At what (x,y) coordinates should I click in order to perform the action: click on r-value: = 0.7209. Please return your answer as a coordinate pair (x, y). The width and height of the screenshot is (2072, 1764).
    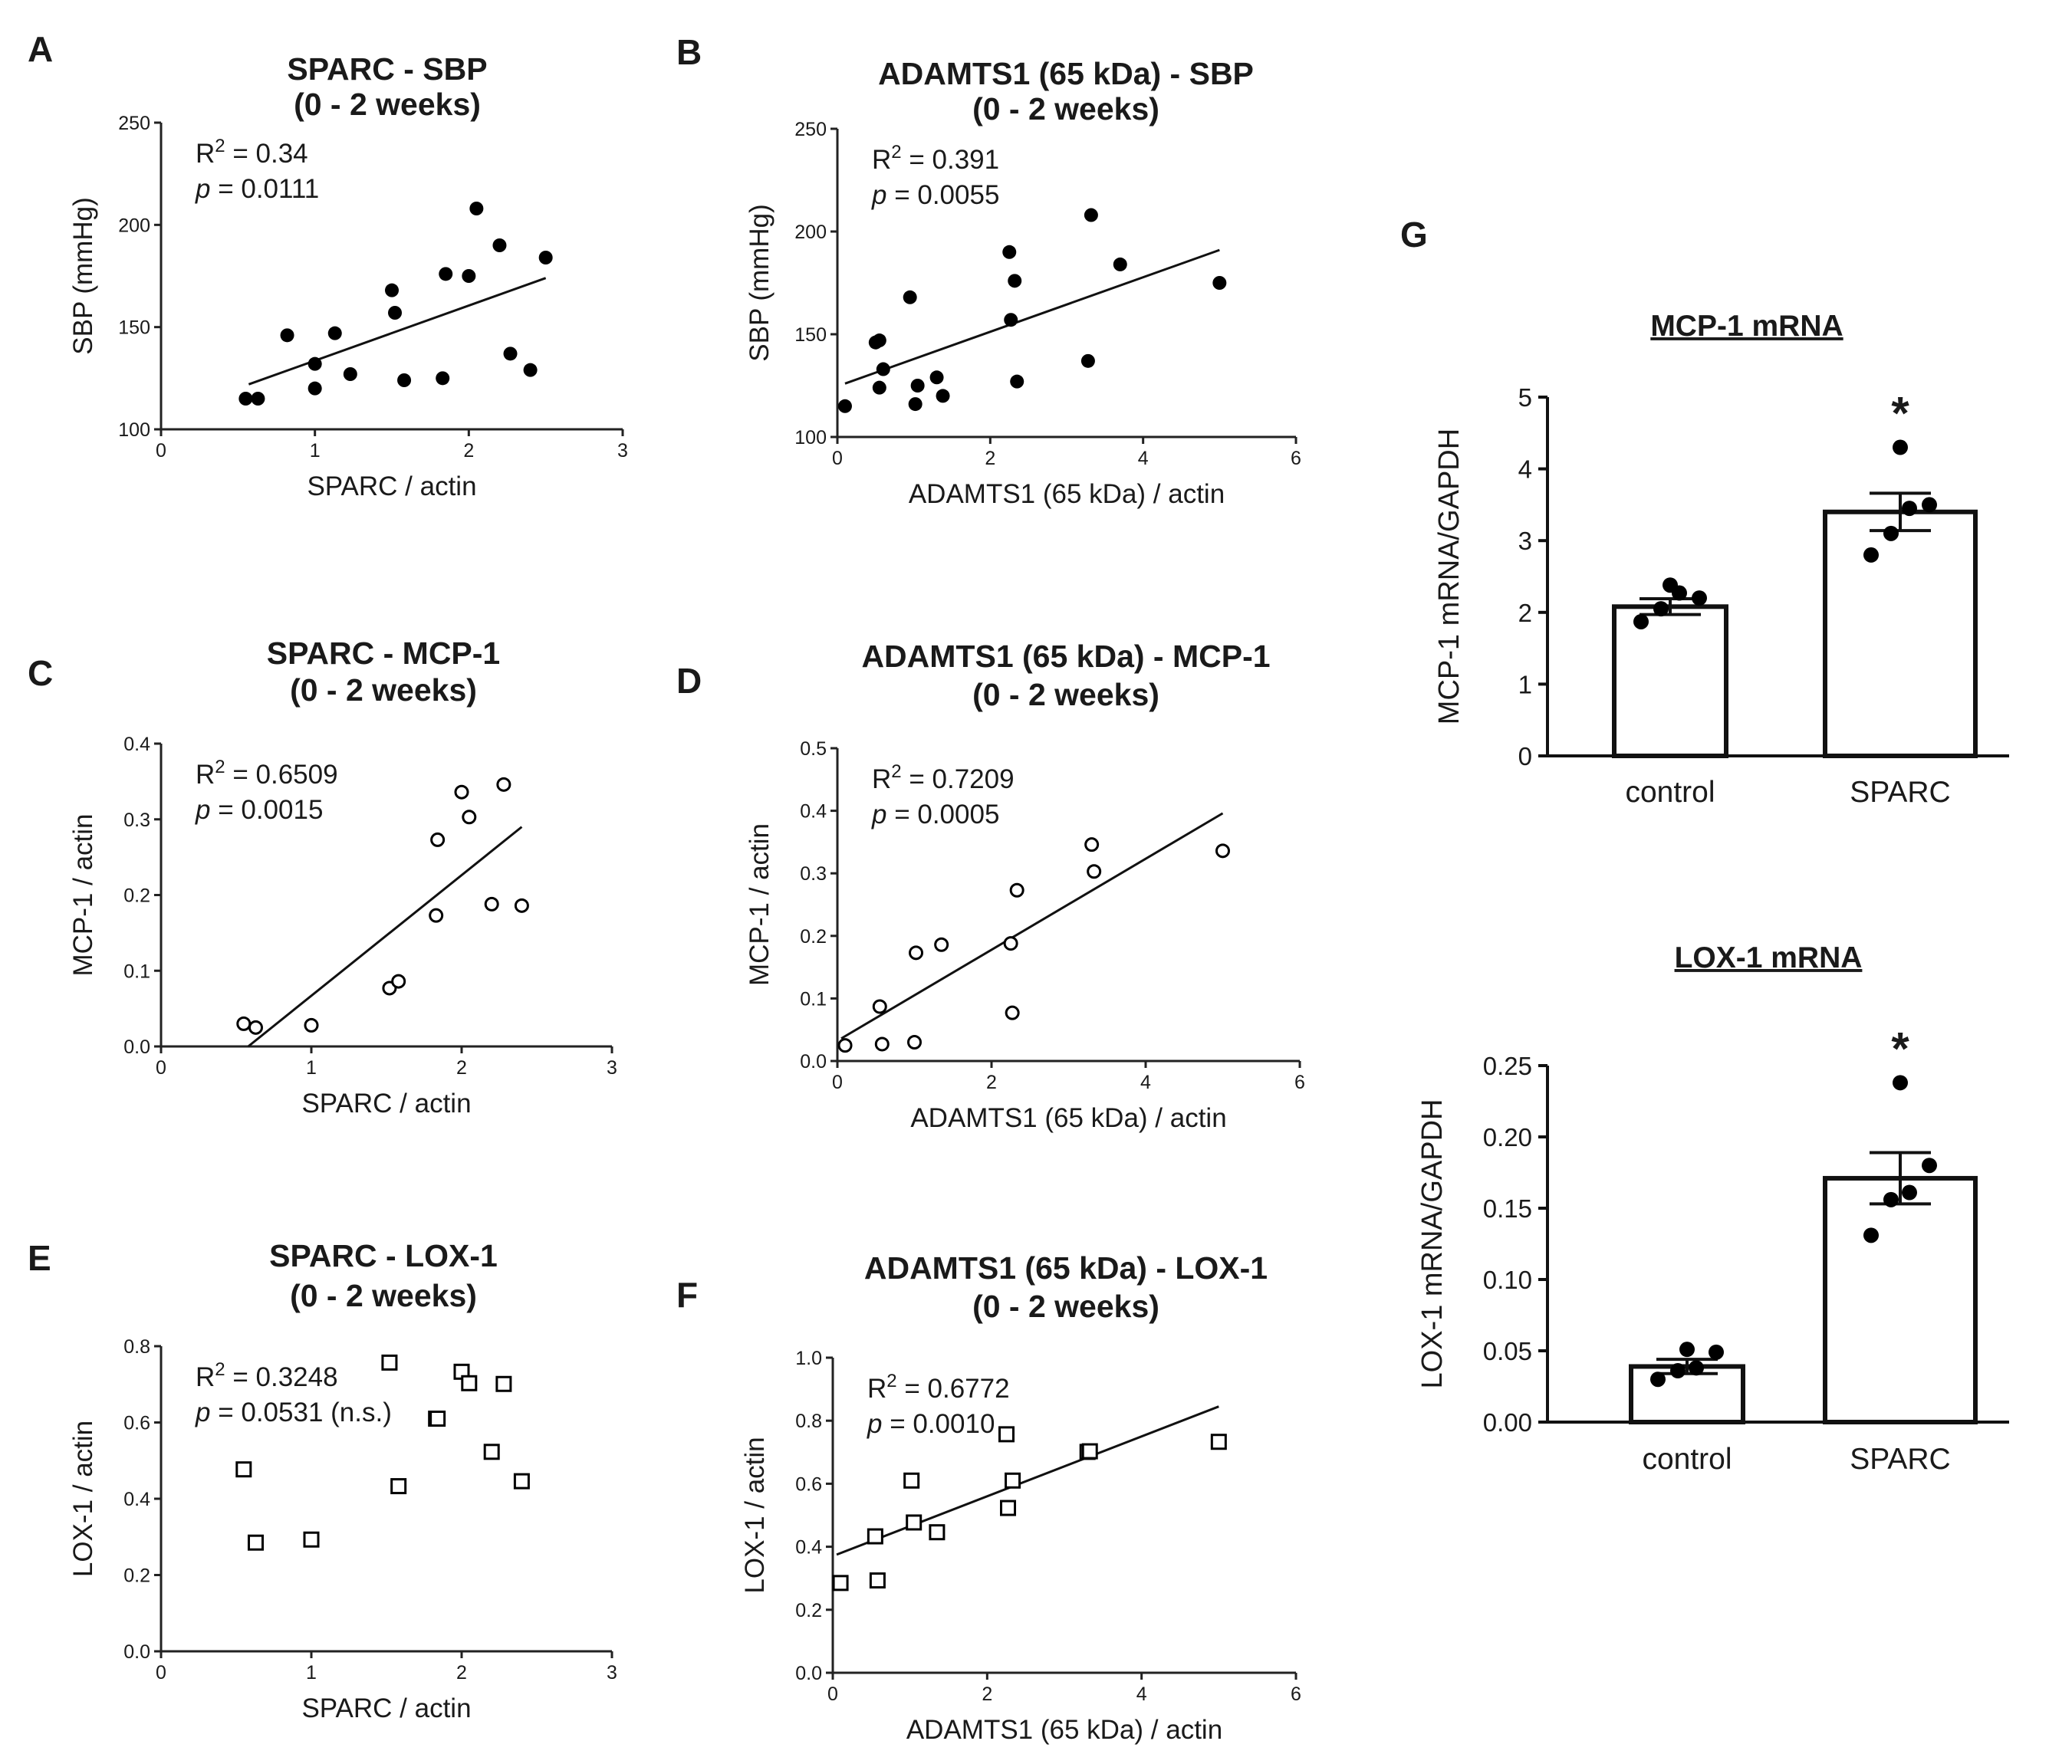
    Looking at the image, I should click on (958, 779).